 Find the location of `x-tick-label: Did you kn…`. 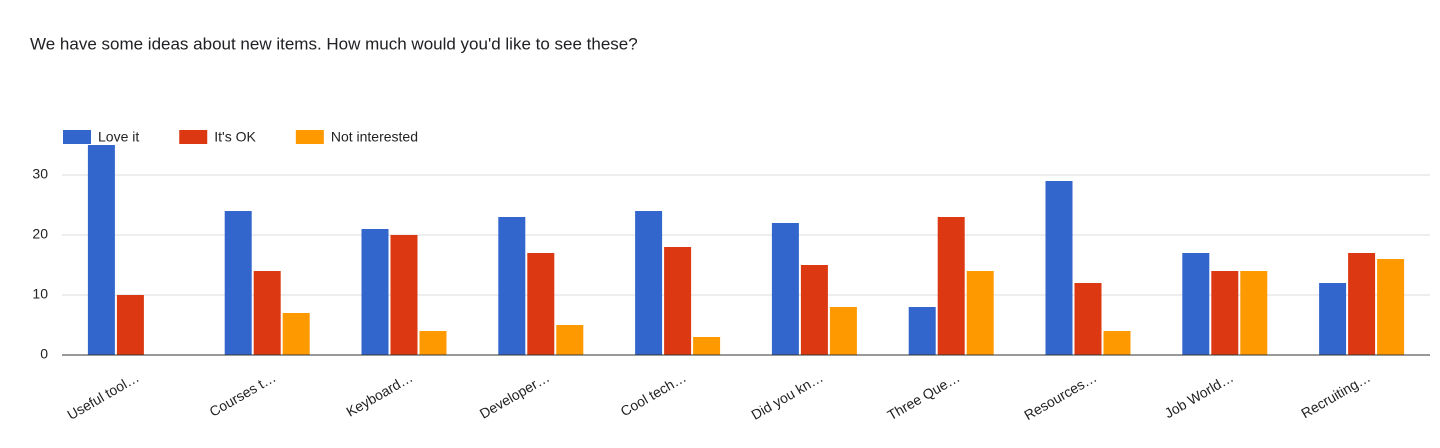

x-tick-label: Did you kn… is located at coordinates (786, 396).